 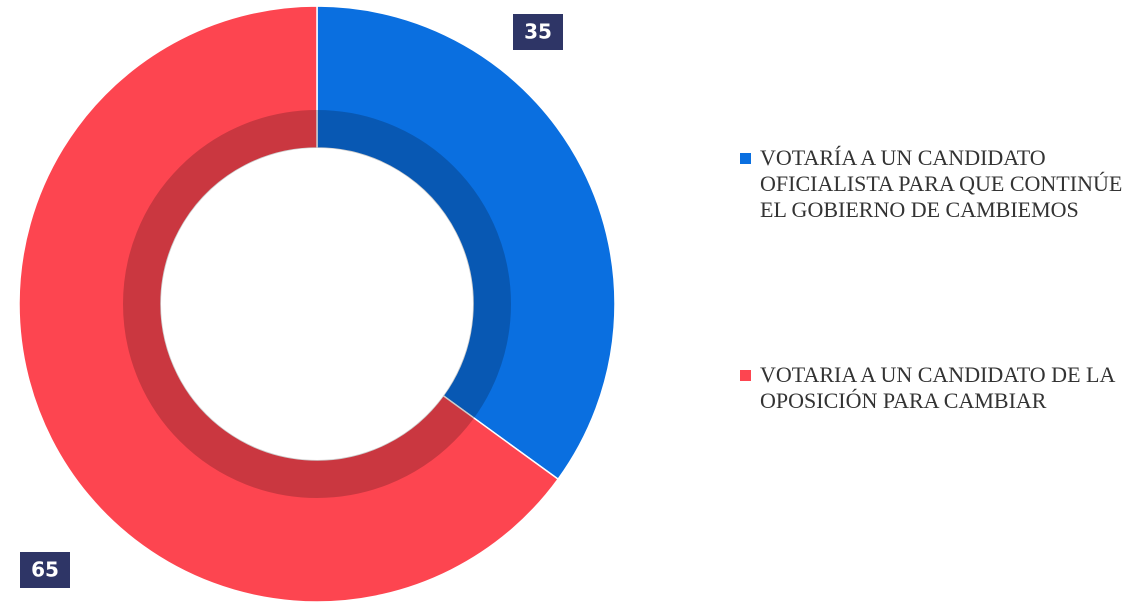 I want to click on data-label: 35, so click(x=538, y=32).